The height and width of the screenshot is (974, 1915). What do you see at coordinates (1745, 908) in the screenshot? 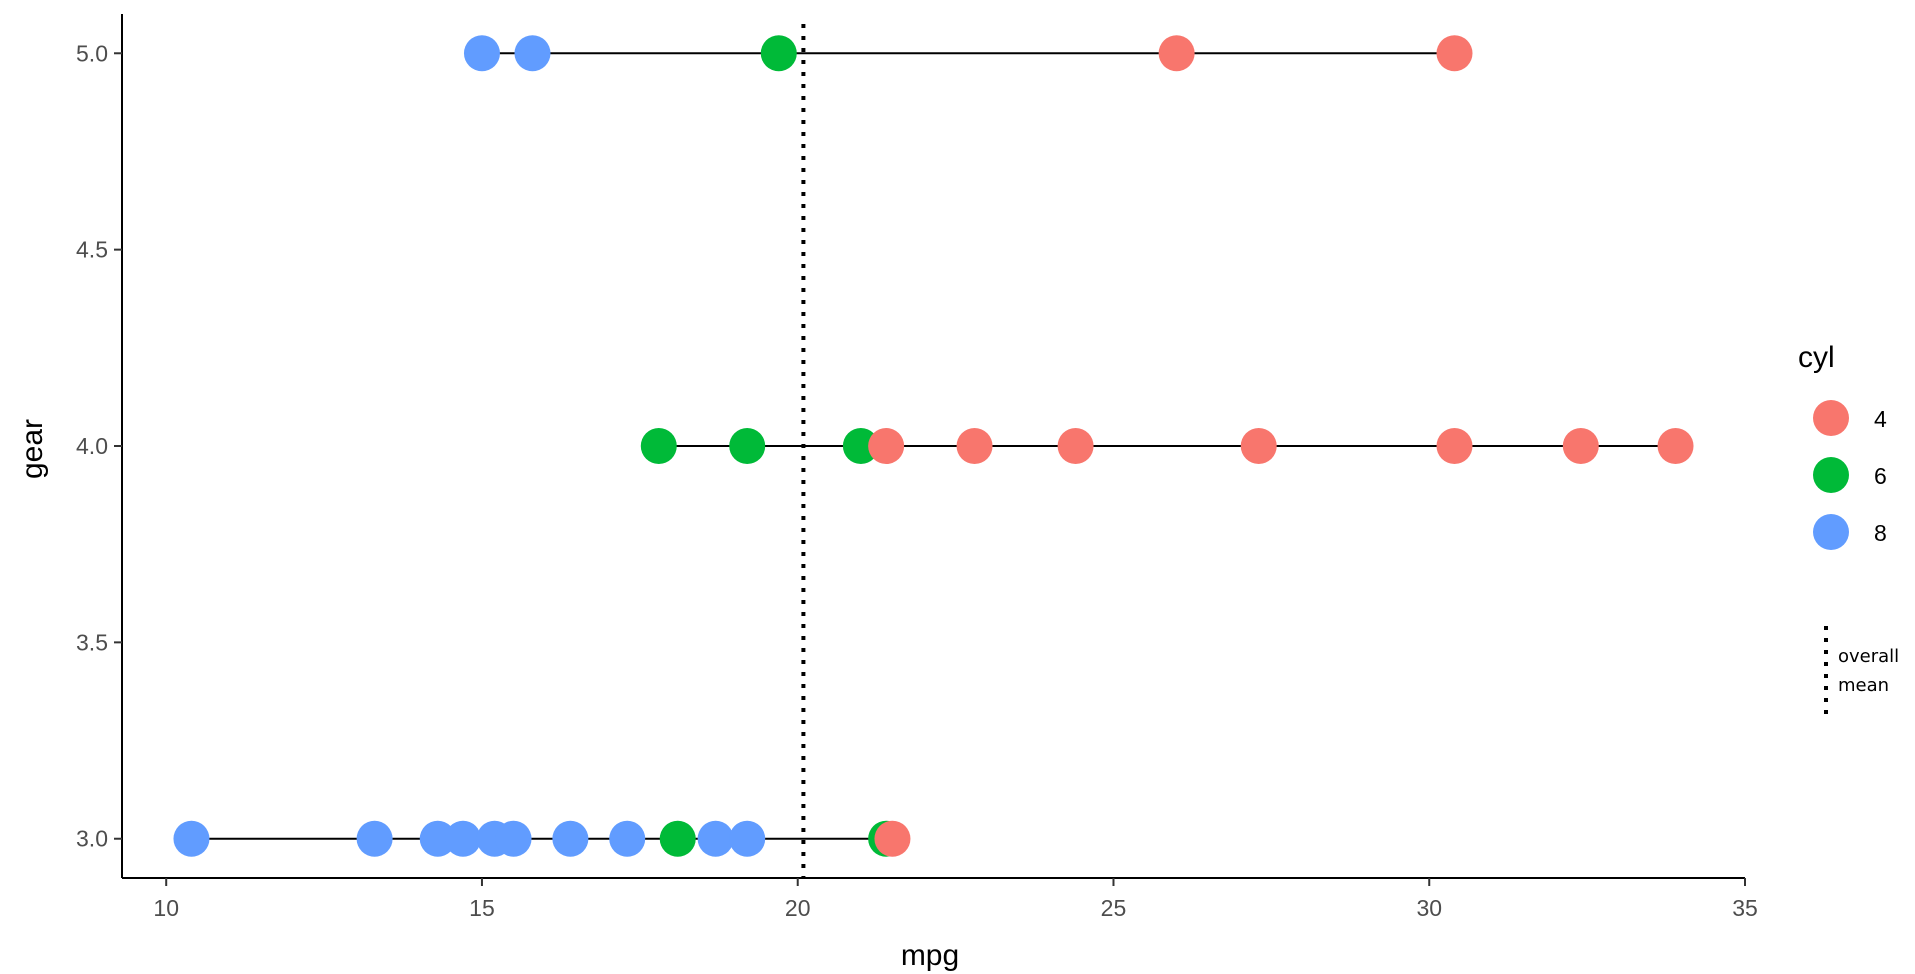
I see `x-tick-label: 35` at bounding box center [1745, 908].